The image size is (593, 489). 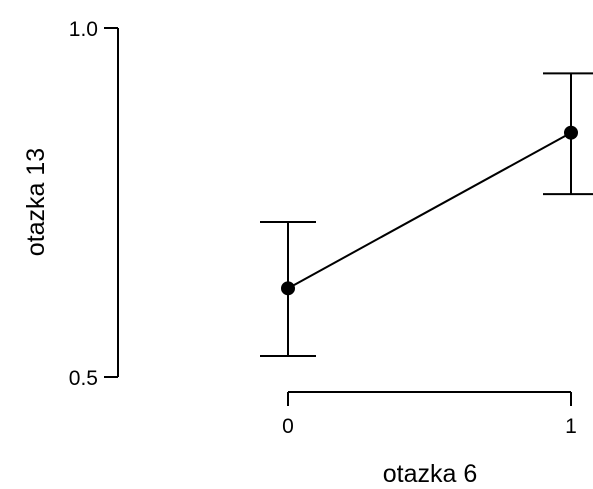 I want to click on x-axis-title: otazka 6, so click(x=430, y=474).